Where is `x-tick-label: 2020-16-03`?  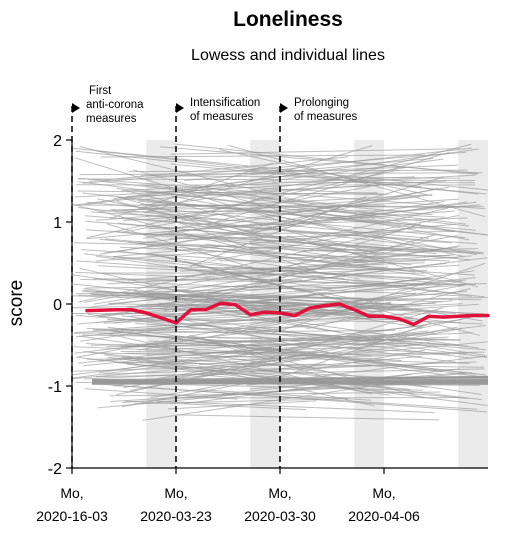 x-tick-label: 2020-16-03 is located at coordinates (72, 516).